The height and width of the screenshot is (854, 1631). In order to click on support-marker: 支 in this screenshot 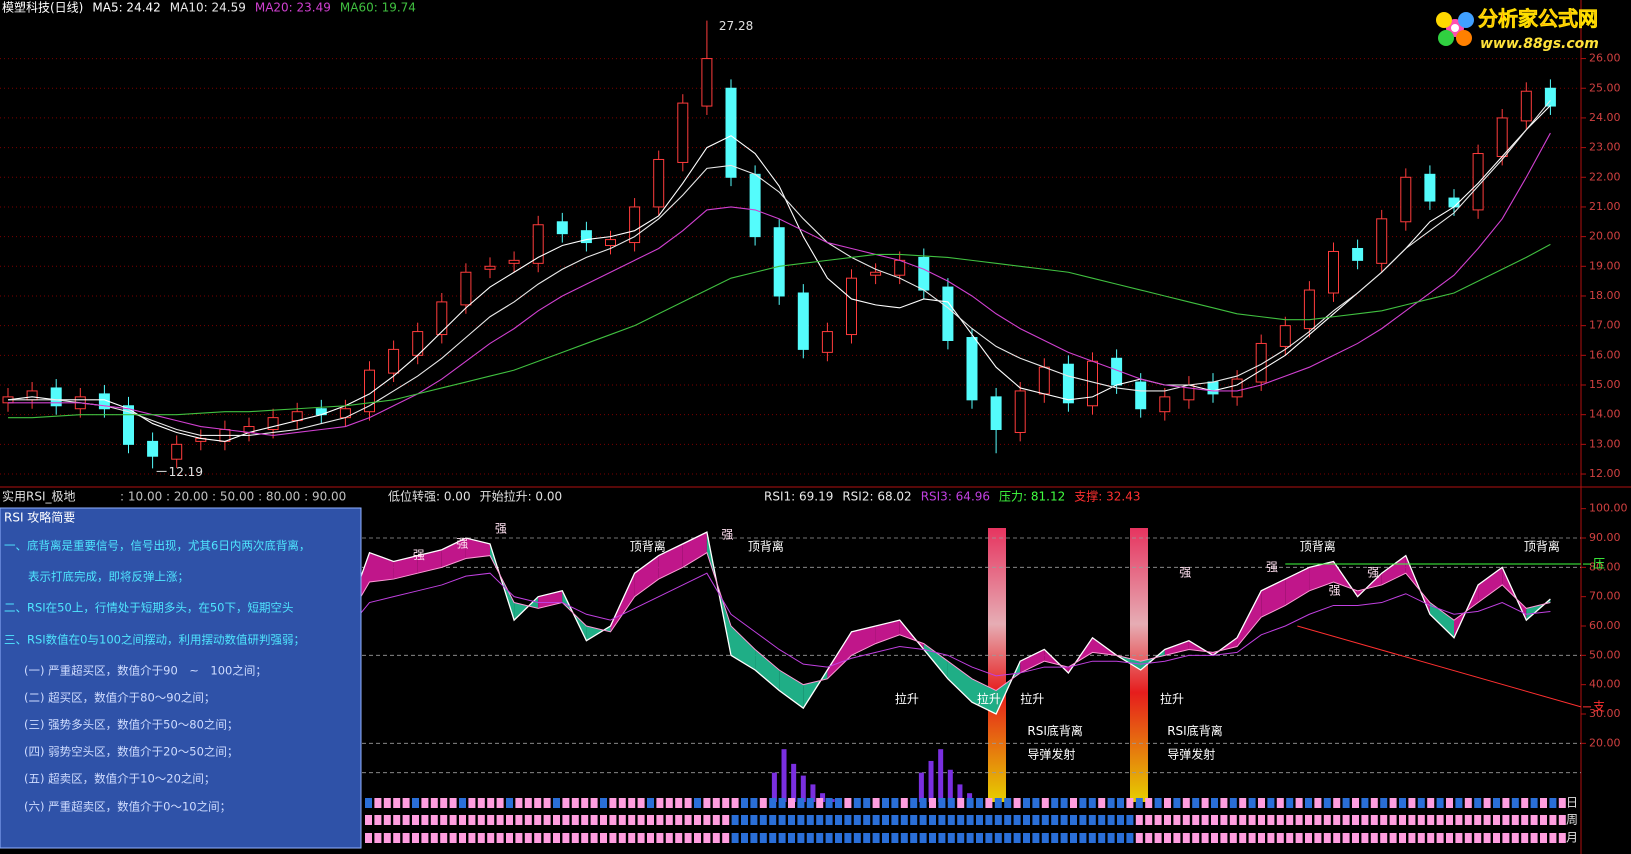, I will do `click(1599, 706)`.